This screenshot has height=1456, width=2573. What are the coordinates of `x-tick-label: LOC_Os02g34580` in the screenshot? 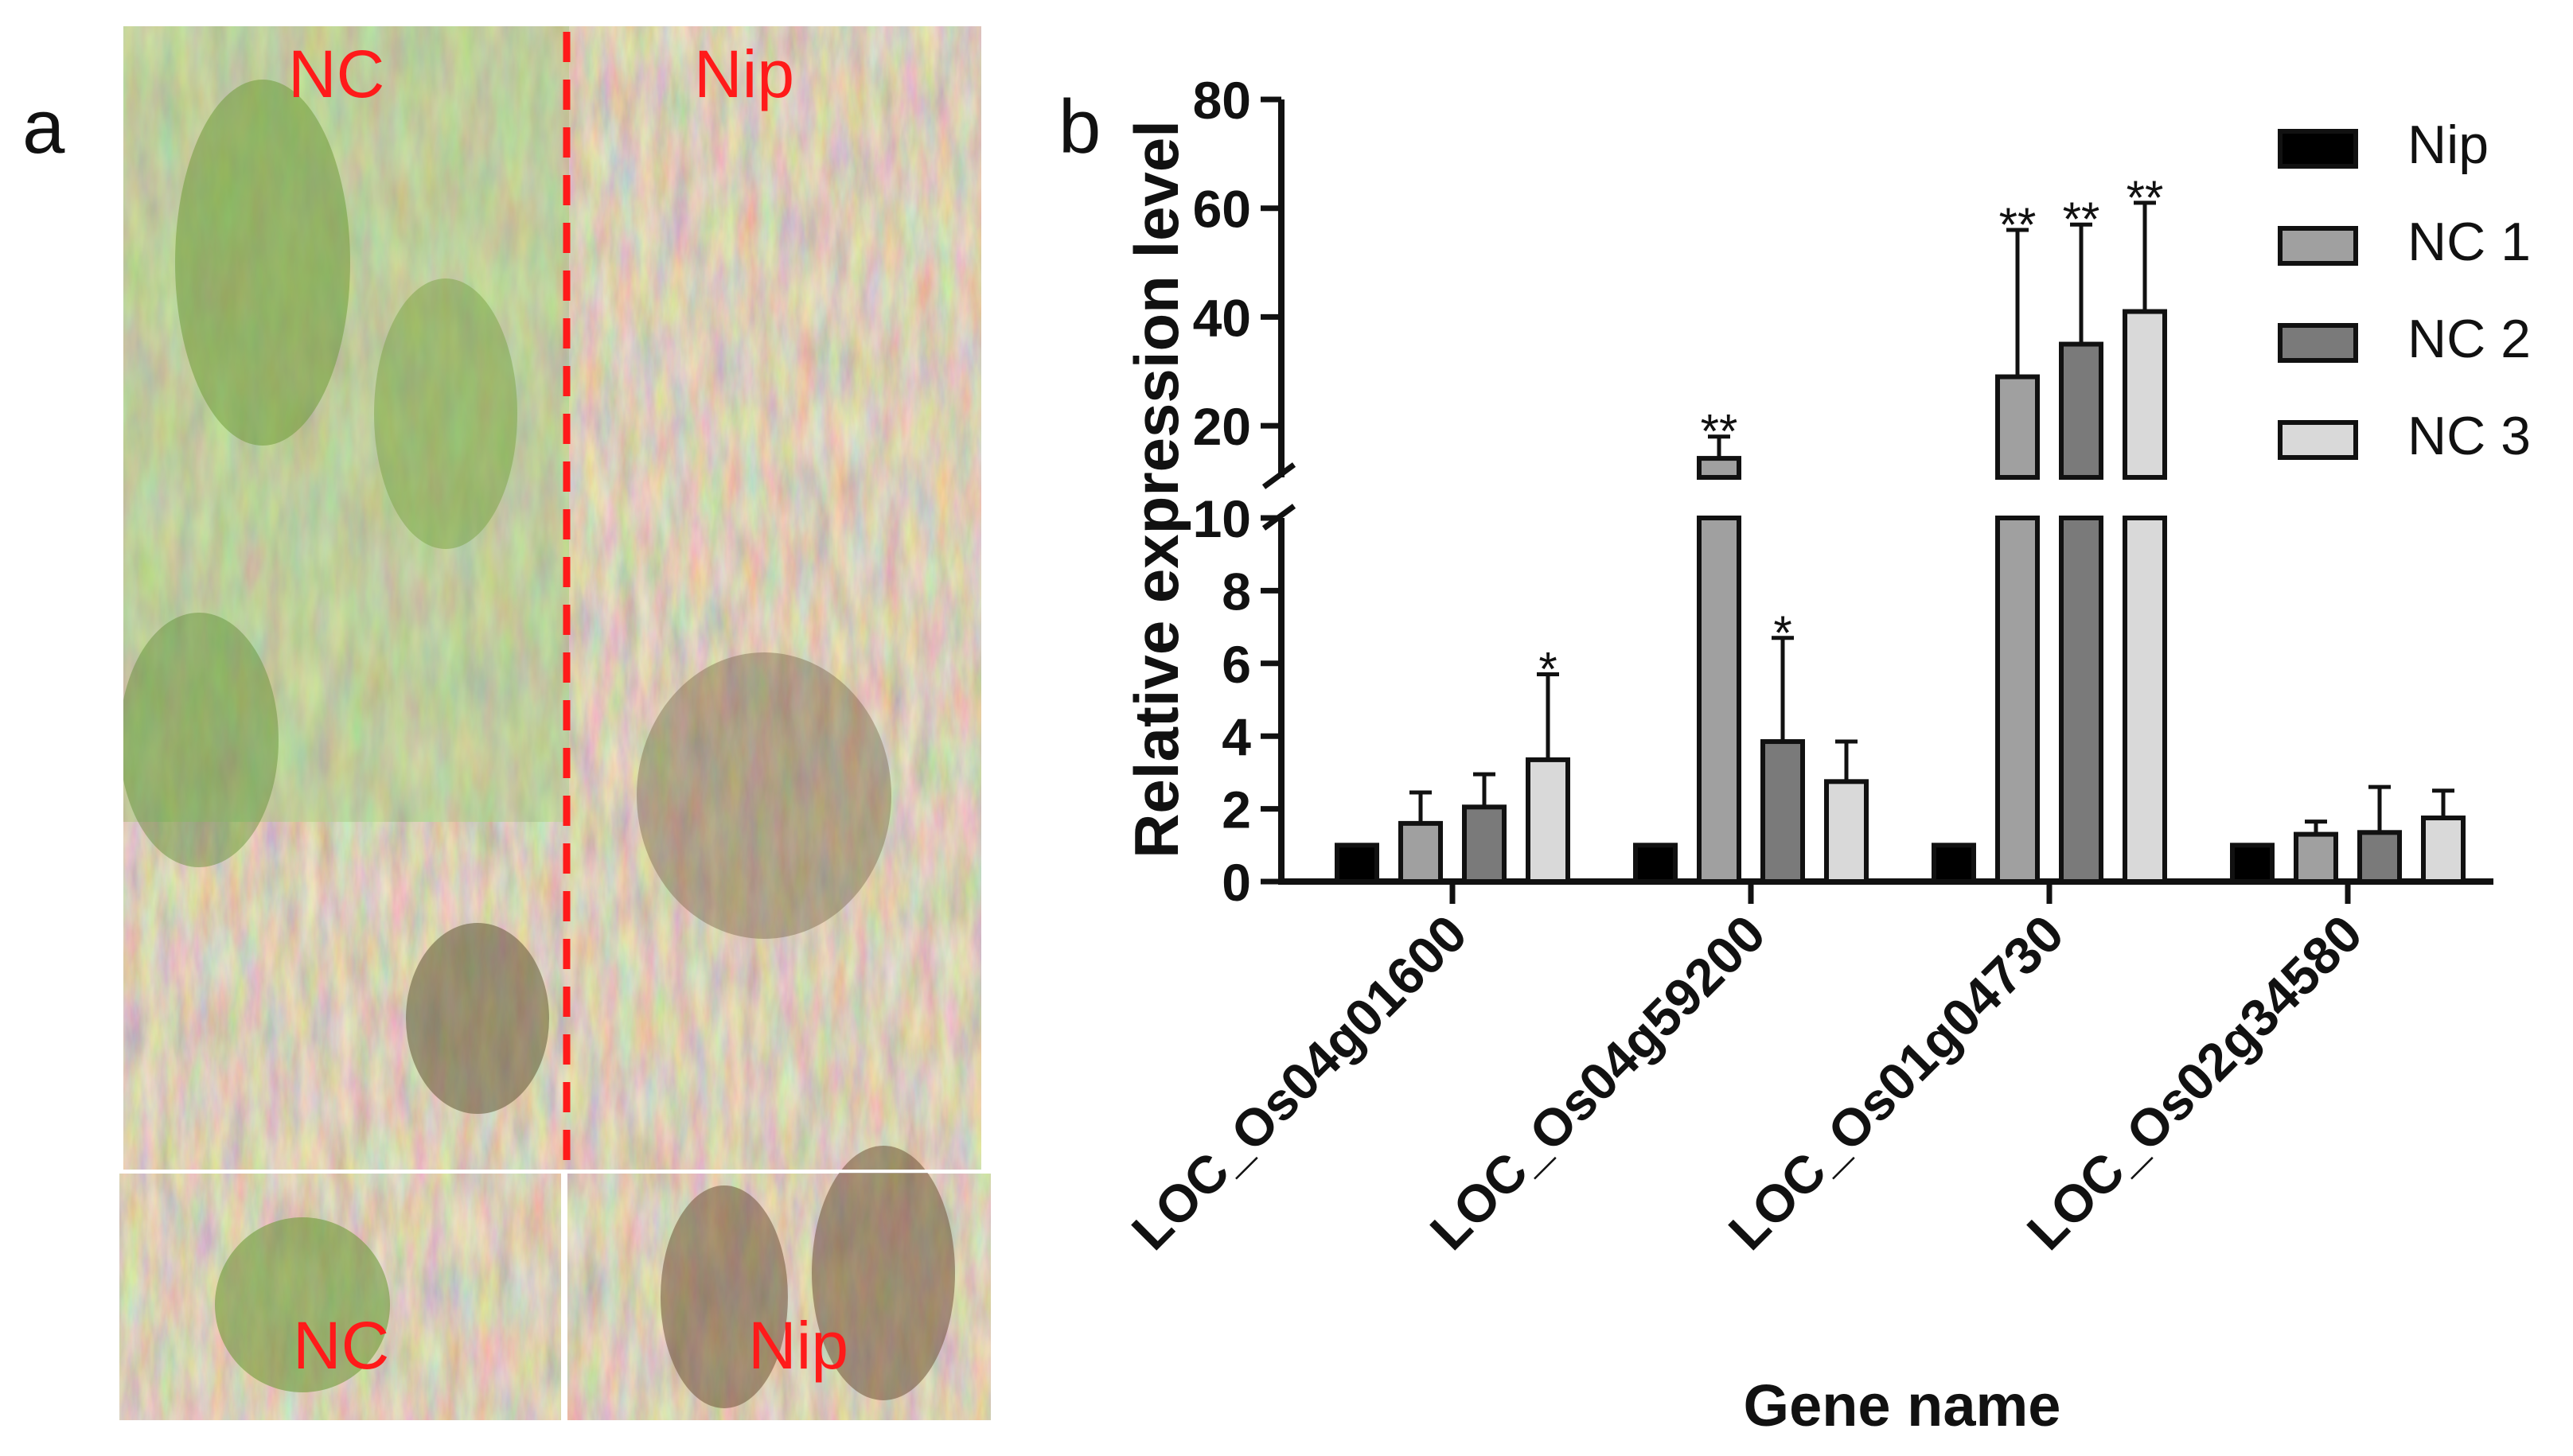 It's located at (2194, 1082).